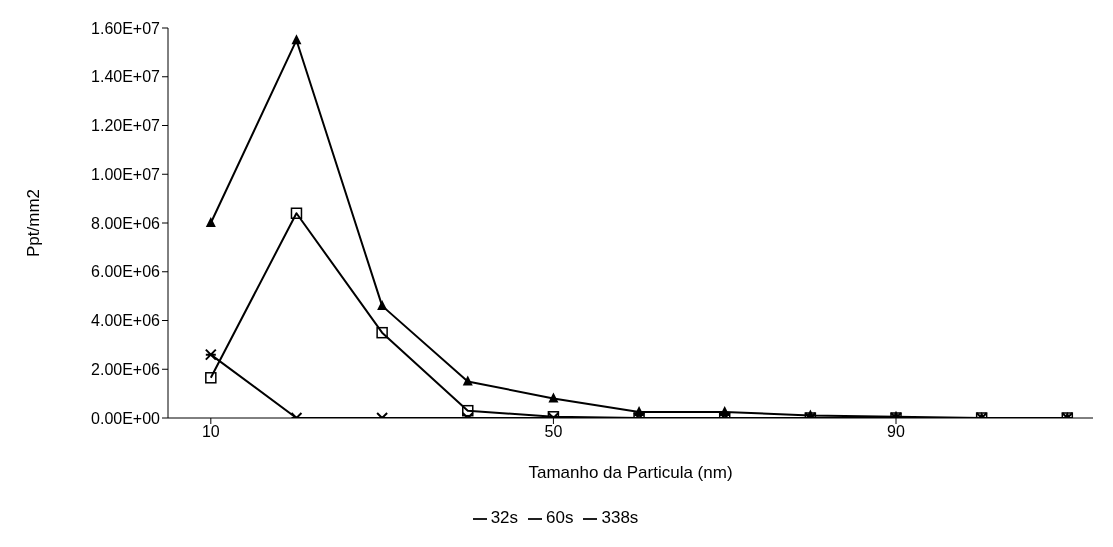 The height and width of the screenshot is (547, 1113). Describe the element at coordinates (34, 223) in the screenshot. I see `y-axis-title: Ppt/mm2` at that location.